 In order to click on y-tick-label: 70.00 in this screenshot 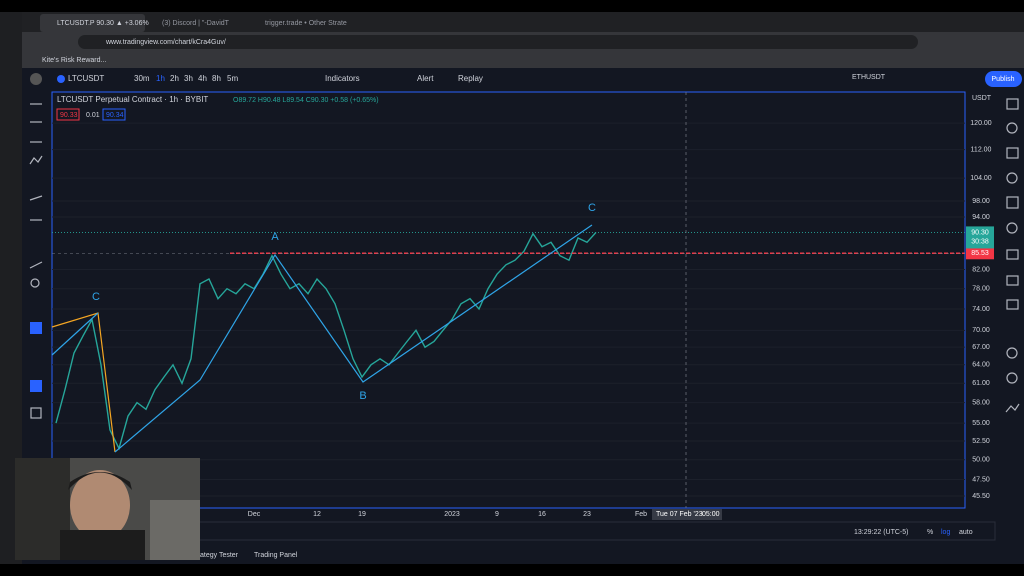, I will do `click(981, 330)`.